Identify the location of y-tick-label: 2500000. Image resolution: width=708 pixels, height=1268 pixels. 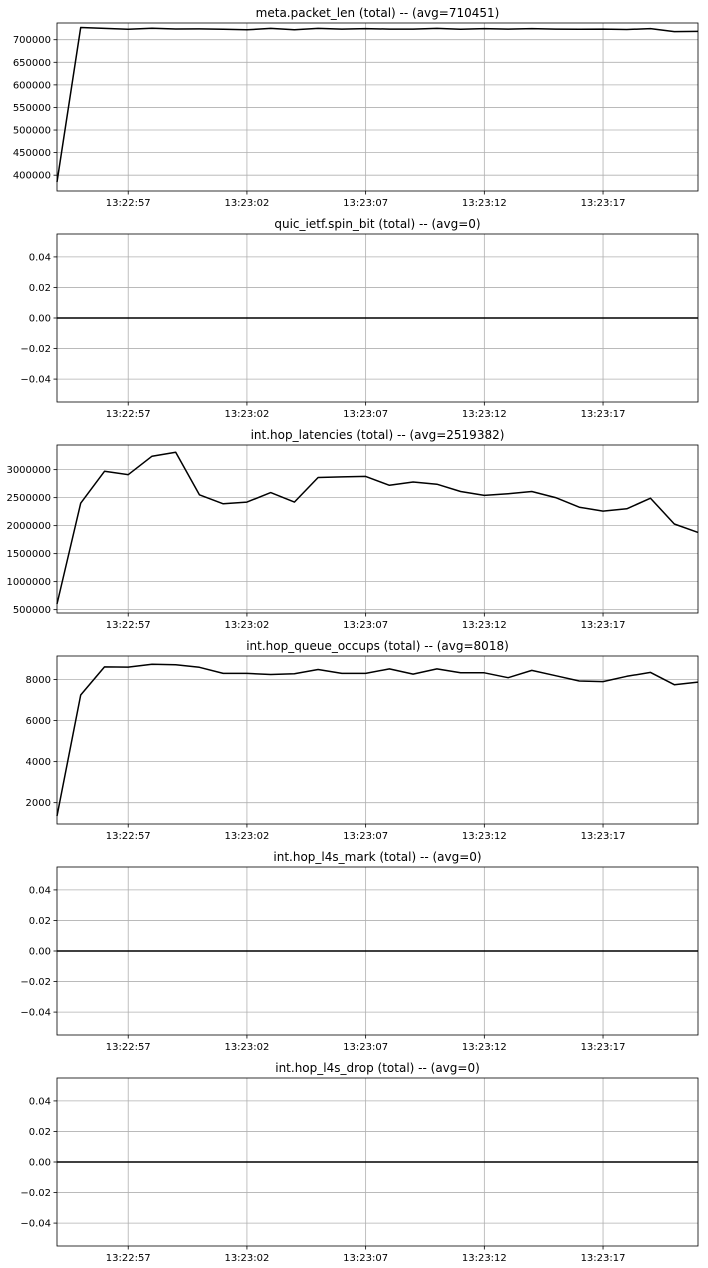
(28, 498).